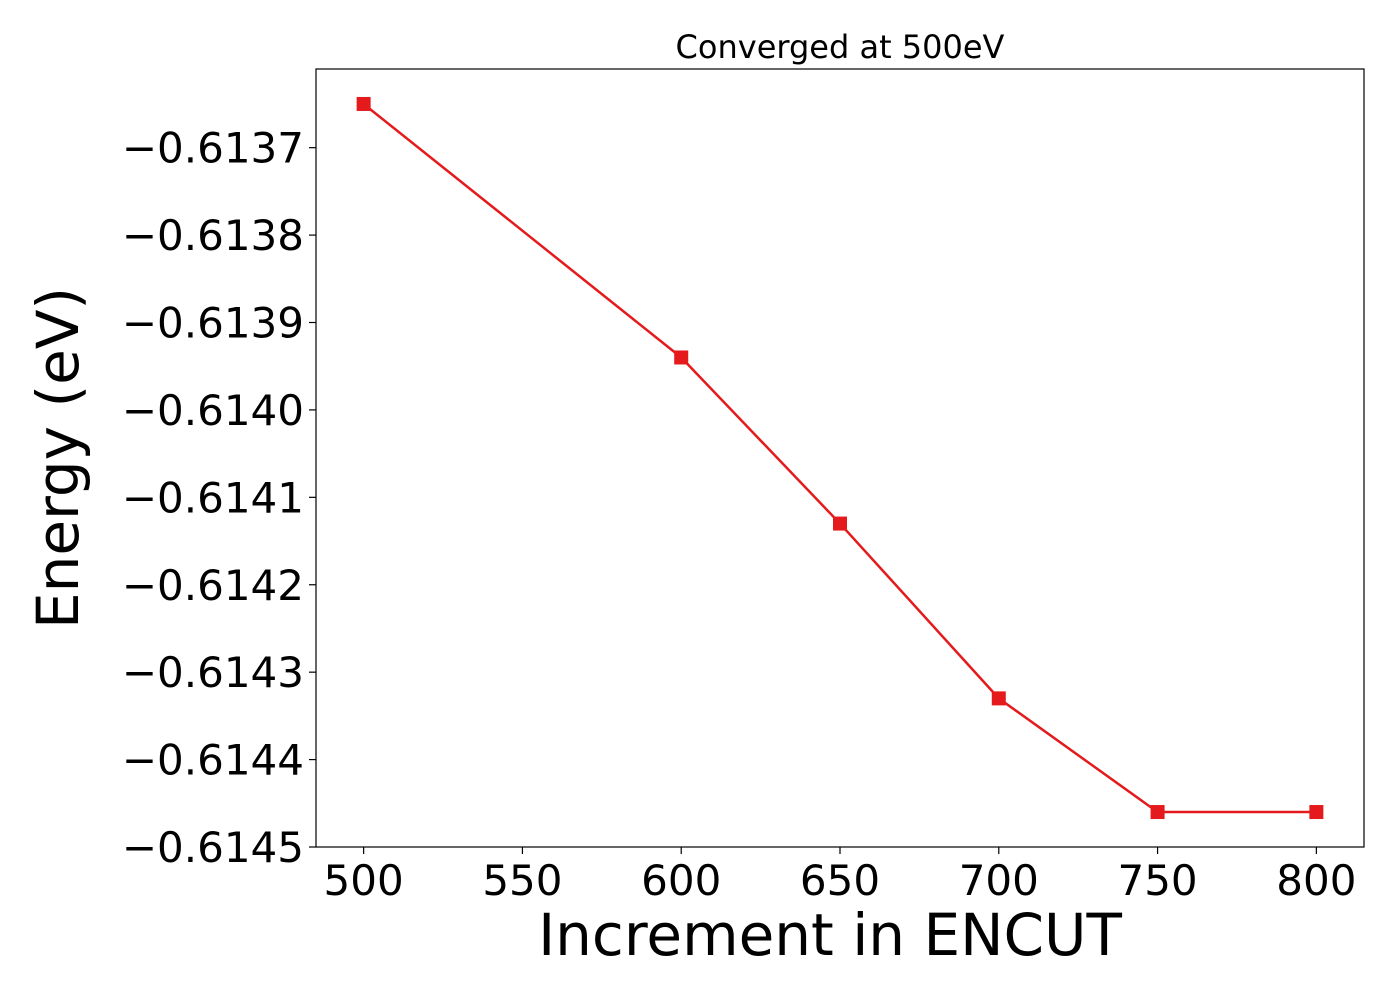  What do you see at coordinates (213, 410) in the screenshot?
I see `y-tick-label: −0.6140` at bounding box center [213, 410].